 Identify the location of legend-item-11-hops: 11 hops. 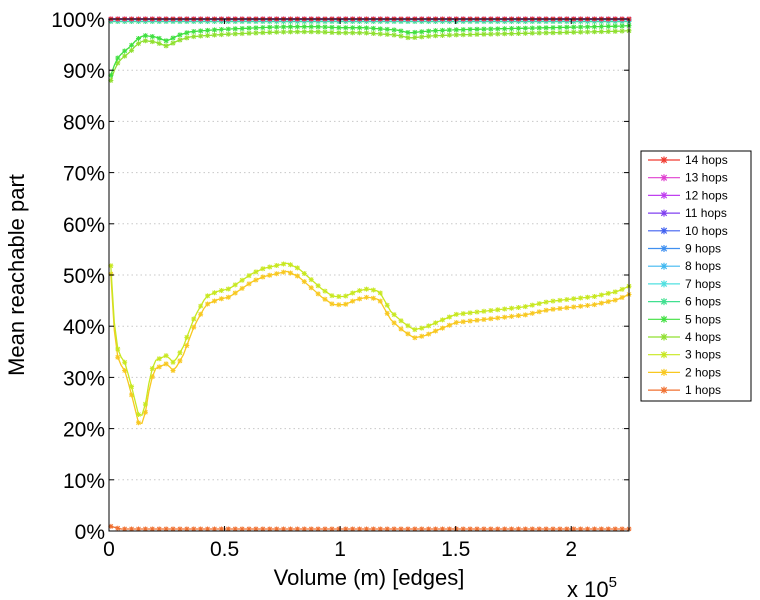
(687, 213).